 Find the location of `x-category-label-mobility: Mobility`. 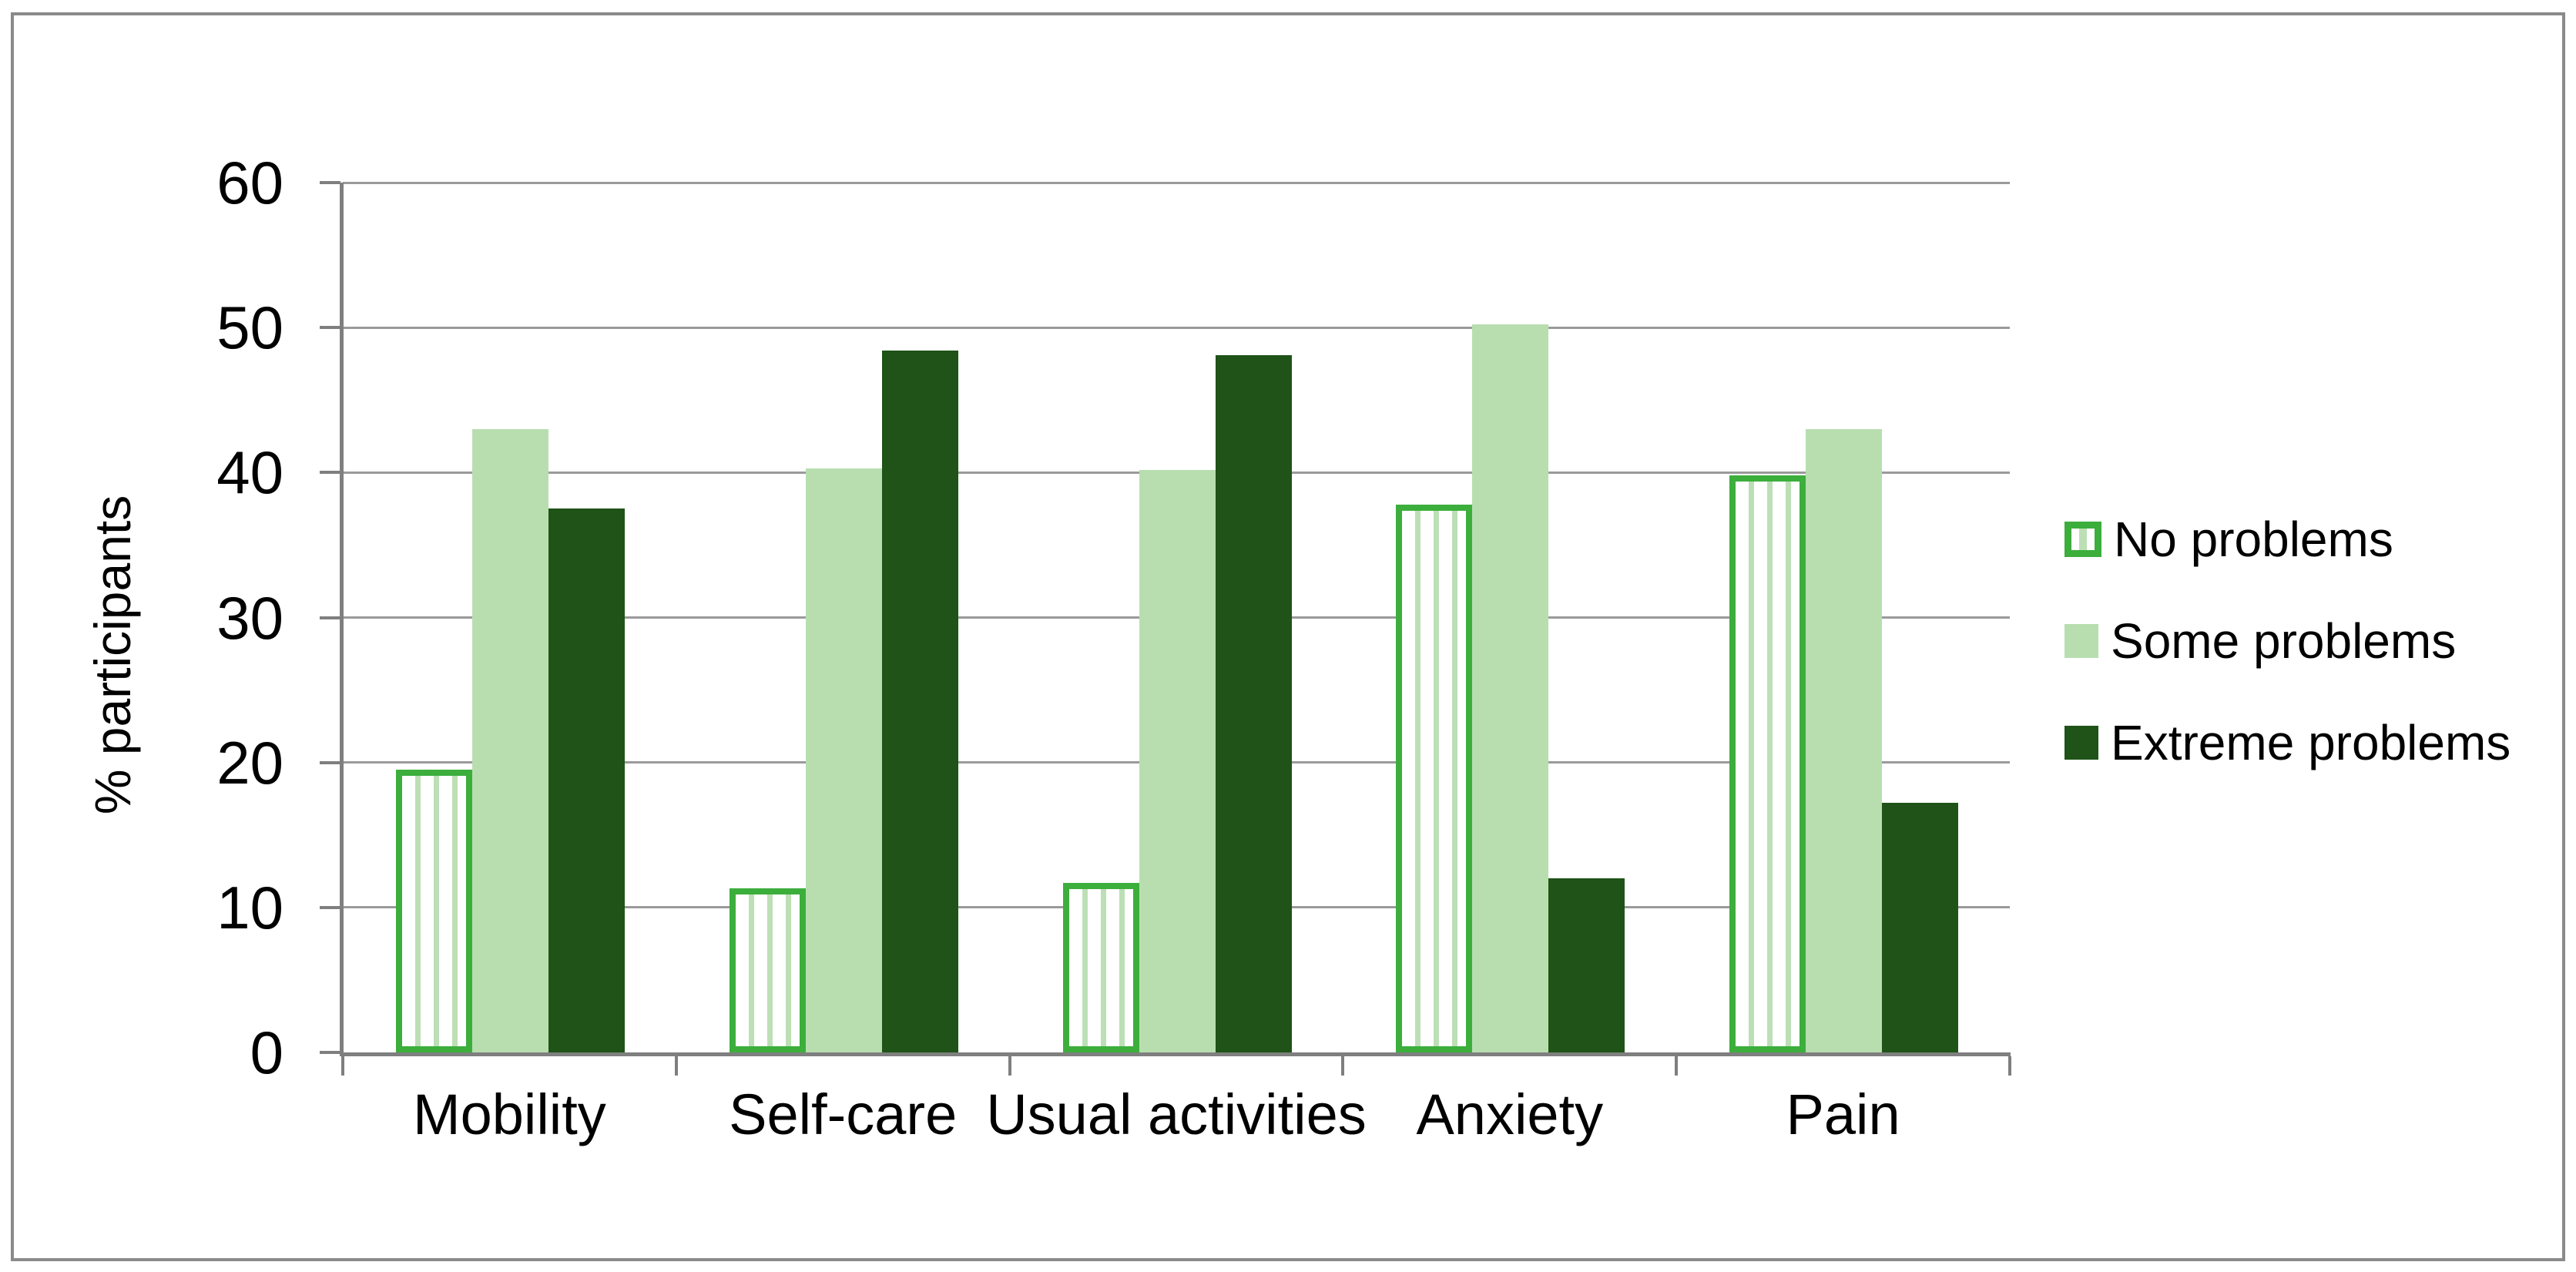

x-category-label-mobility: Mobility is located at coordinates (509, 1114).